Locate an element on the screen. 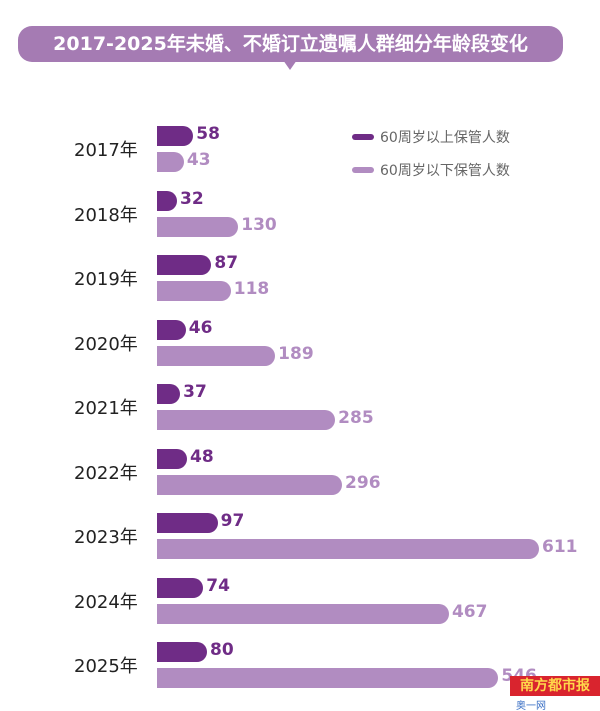 The image size is (600, 711). data-label: 130 is located at coordinates (259, 224).